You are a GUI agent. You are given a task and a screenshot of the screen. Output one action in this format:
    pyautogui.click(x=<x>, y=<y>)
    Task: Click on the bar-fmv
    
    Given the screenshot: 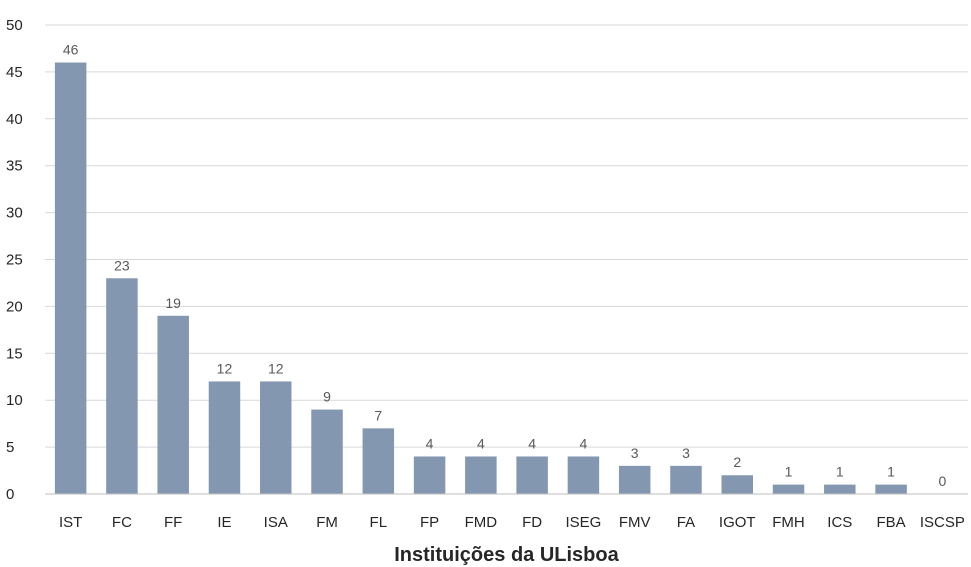 What is the action you would take?
    pyautogui.click(x=634, y=479)
    